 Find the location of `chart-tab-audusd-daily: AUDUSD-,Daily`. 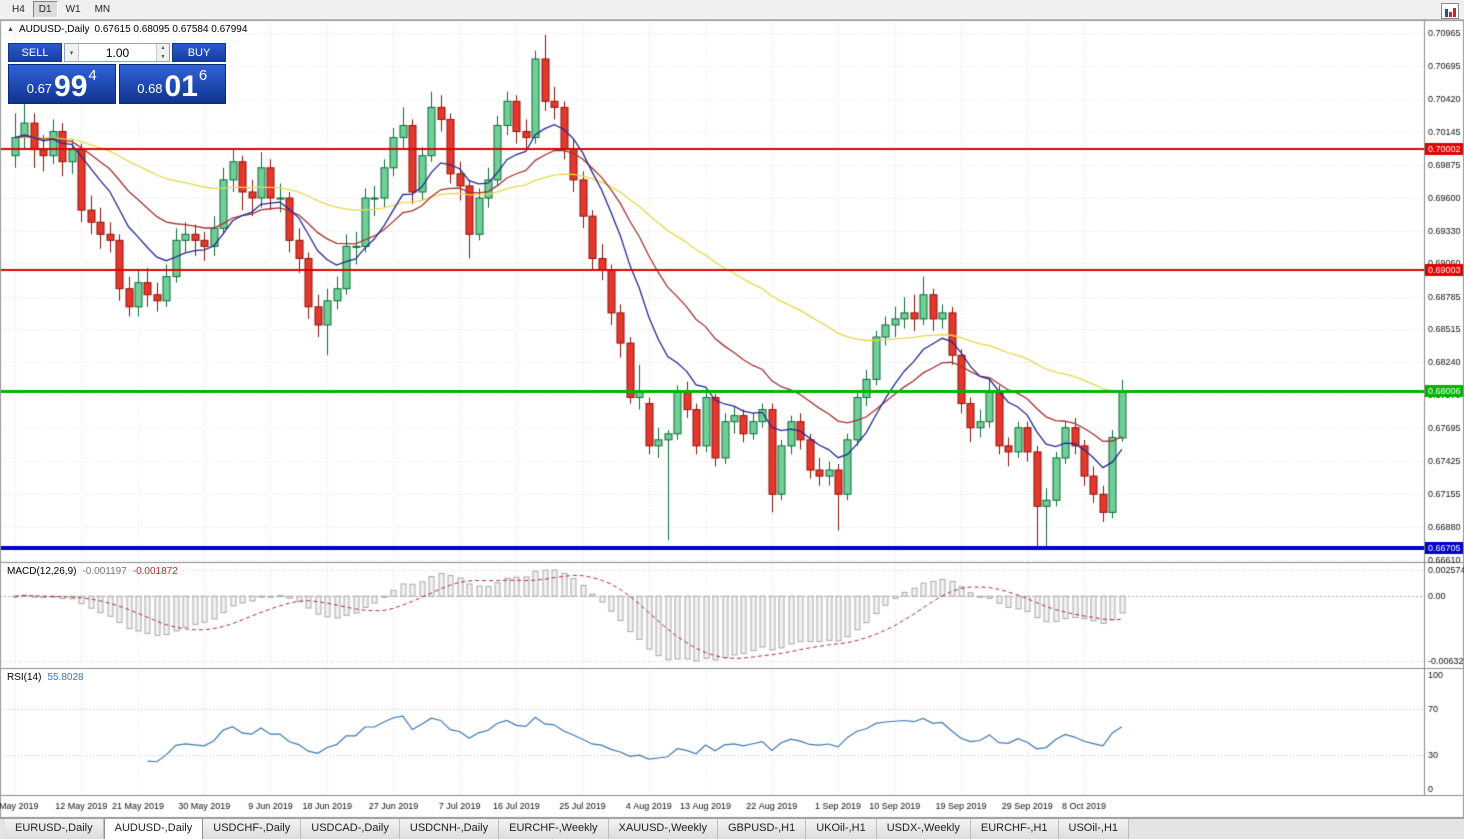

chart-tab-audusd-daily: AUDUSD-,Daily is located at coordinates (153, 829).